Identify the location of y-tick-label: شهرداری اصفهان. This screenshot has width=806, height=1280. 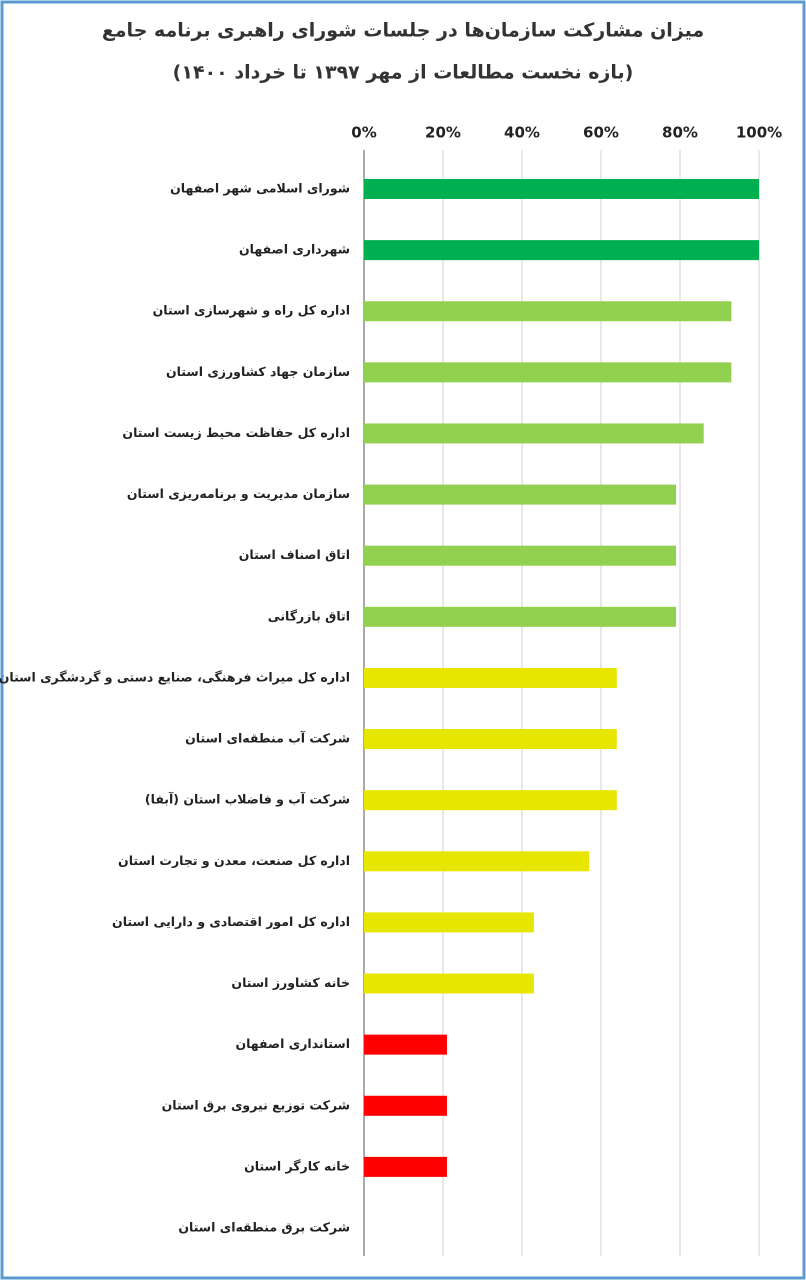
(294, 249).